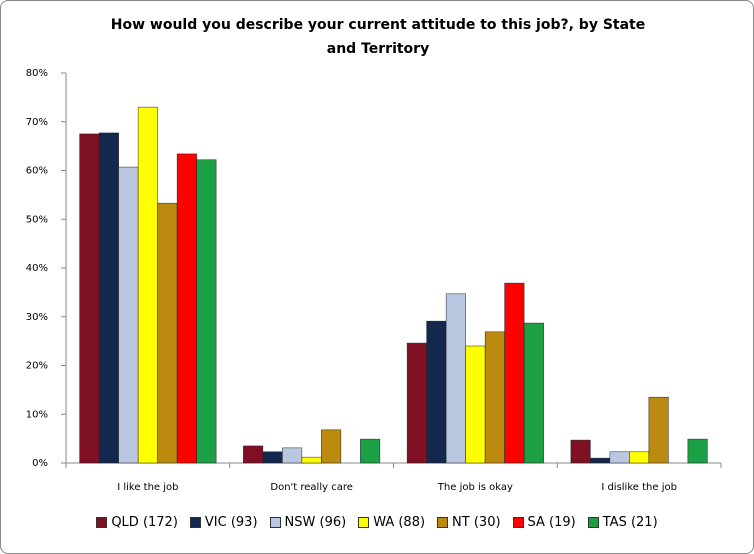 This screenshot has height=554, width=754. I want to click on legend-label: SA (19), so click(551, 522).